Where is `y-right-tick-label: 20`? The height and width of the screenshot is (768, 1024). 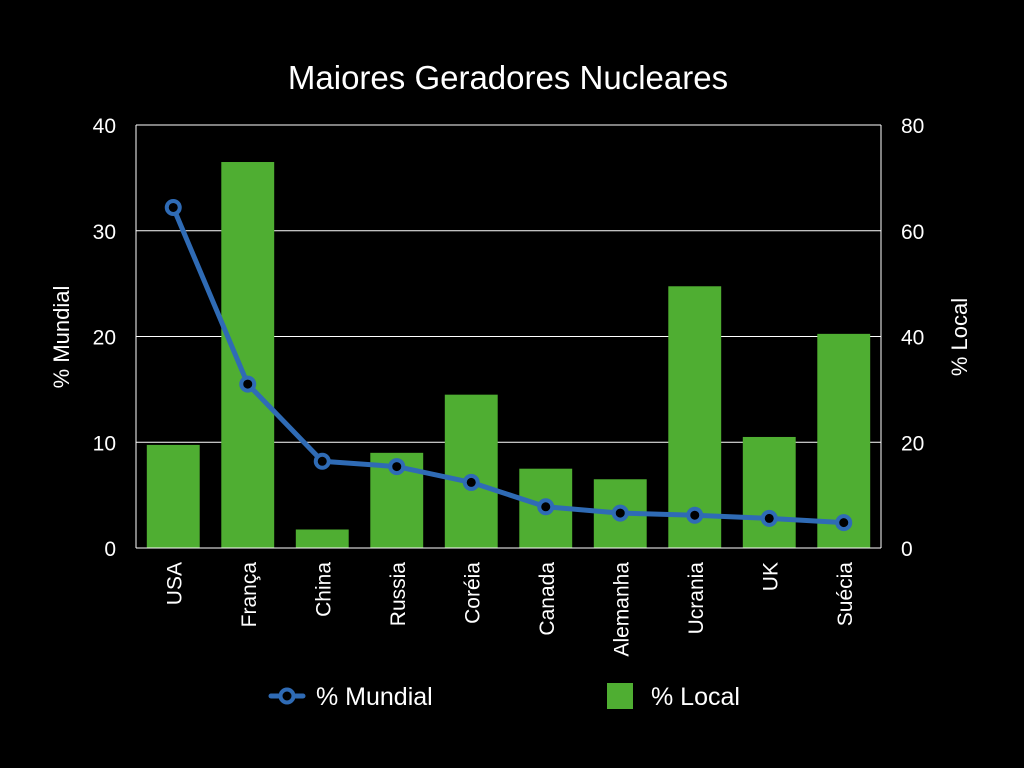
y-right-tick-label: 20 is located at coordinates (912, 443).